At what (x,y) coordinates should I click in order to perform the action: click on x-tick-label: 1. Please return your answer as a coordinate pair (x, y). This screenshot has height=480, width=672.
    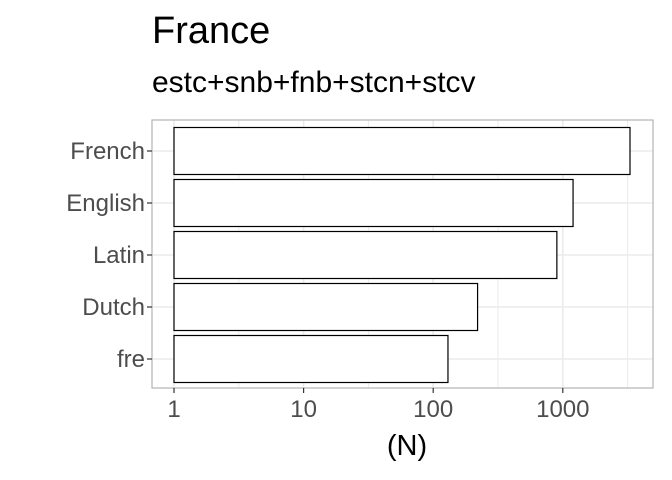
    Looking at the image, I should click on (173, 409).